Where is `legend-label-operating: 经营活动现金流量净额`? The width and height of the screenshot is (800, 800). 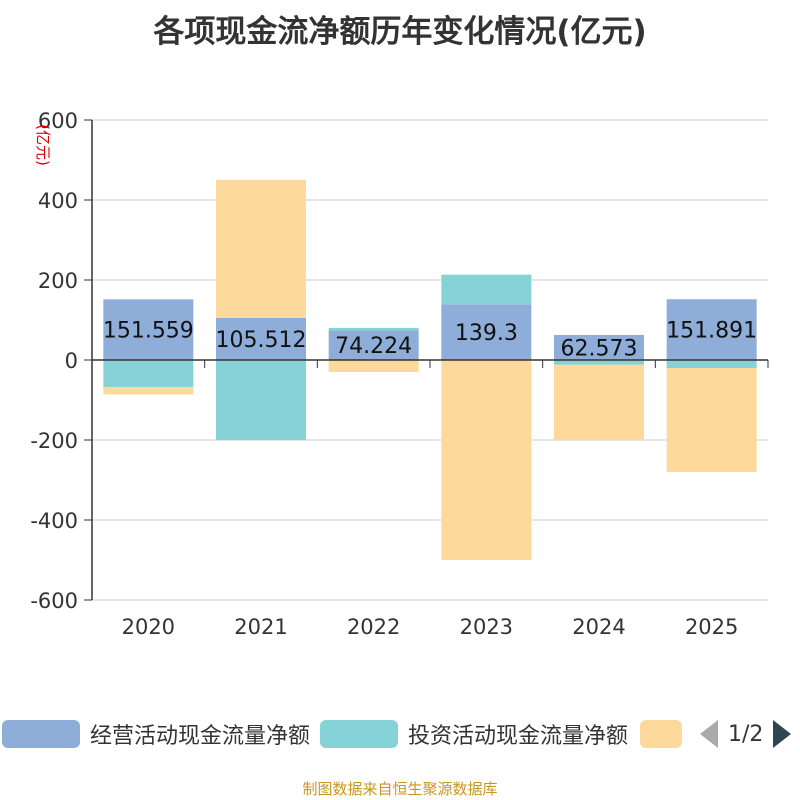 legend-label-operating: 经营活动现金流量净额 is located at coordinates (200, 736).